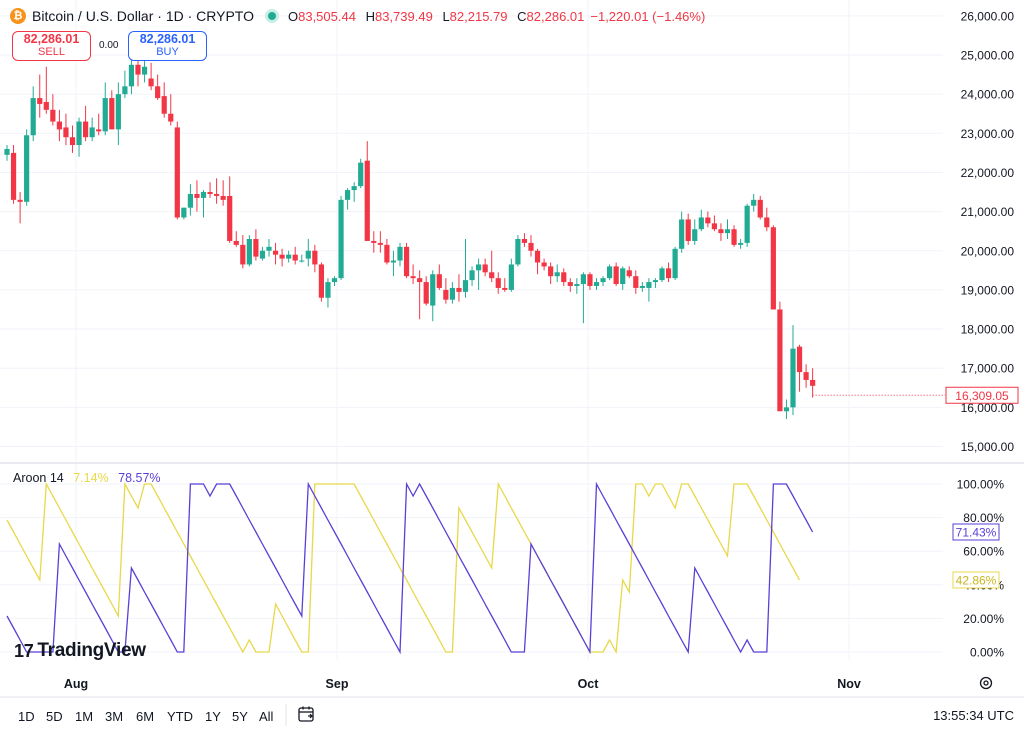  I want to click on close-value: 82,286.01, so click(555, 16).